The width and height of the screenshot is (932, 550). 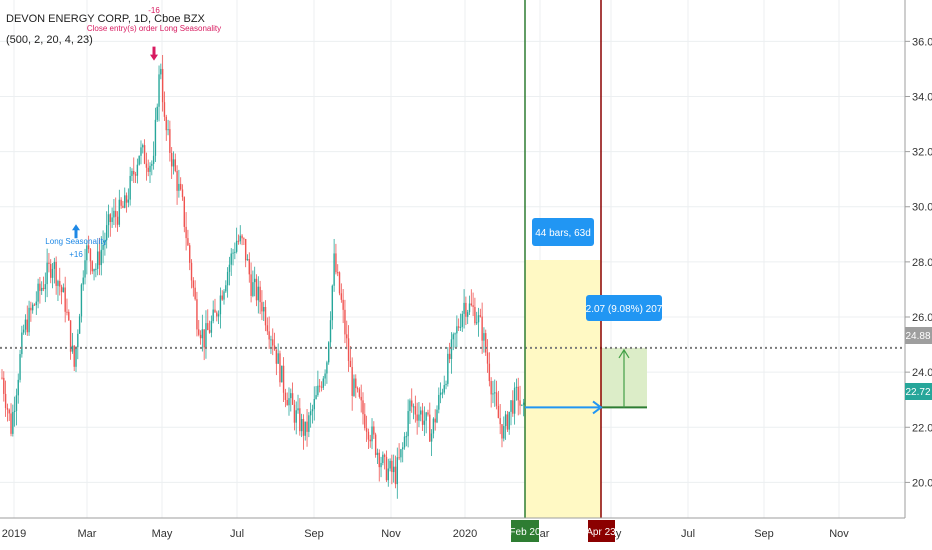 What do you see at coordinates (922, 263) in the screenshot?
I see `y-tick-label: 28.00` at bounding box center [922, 263].